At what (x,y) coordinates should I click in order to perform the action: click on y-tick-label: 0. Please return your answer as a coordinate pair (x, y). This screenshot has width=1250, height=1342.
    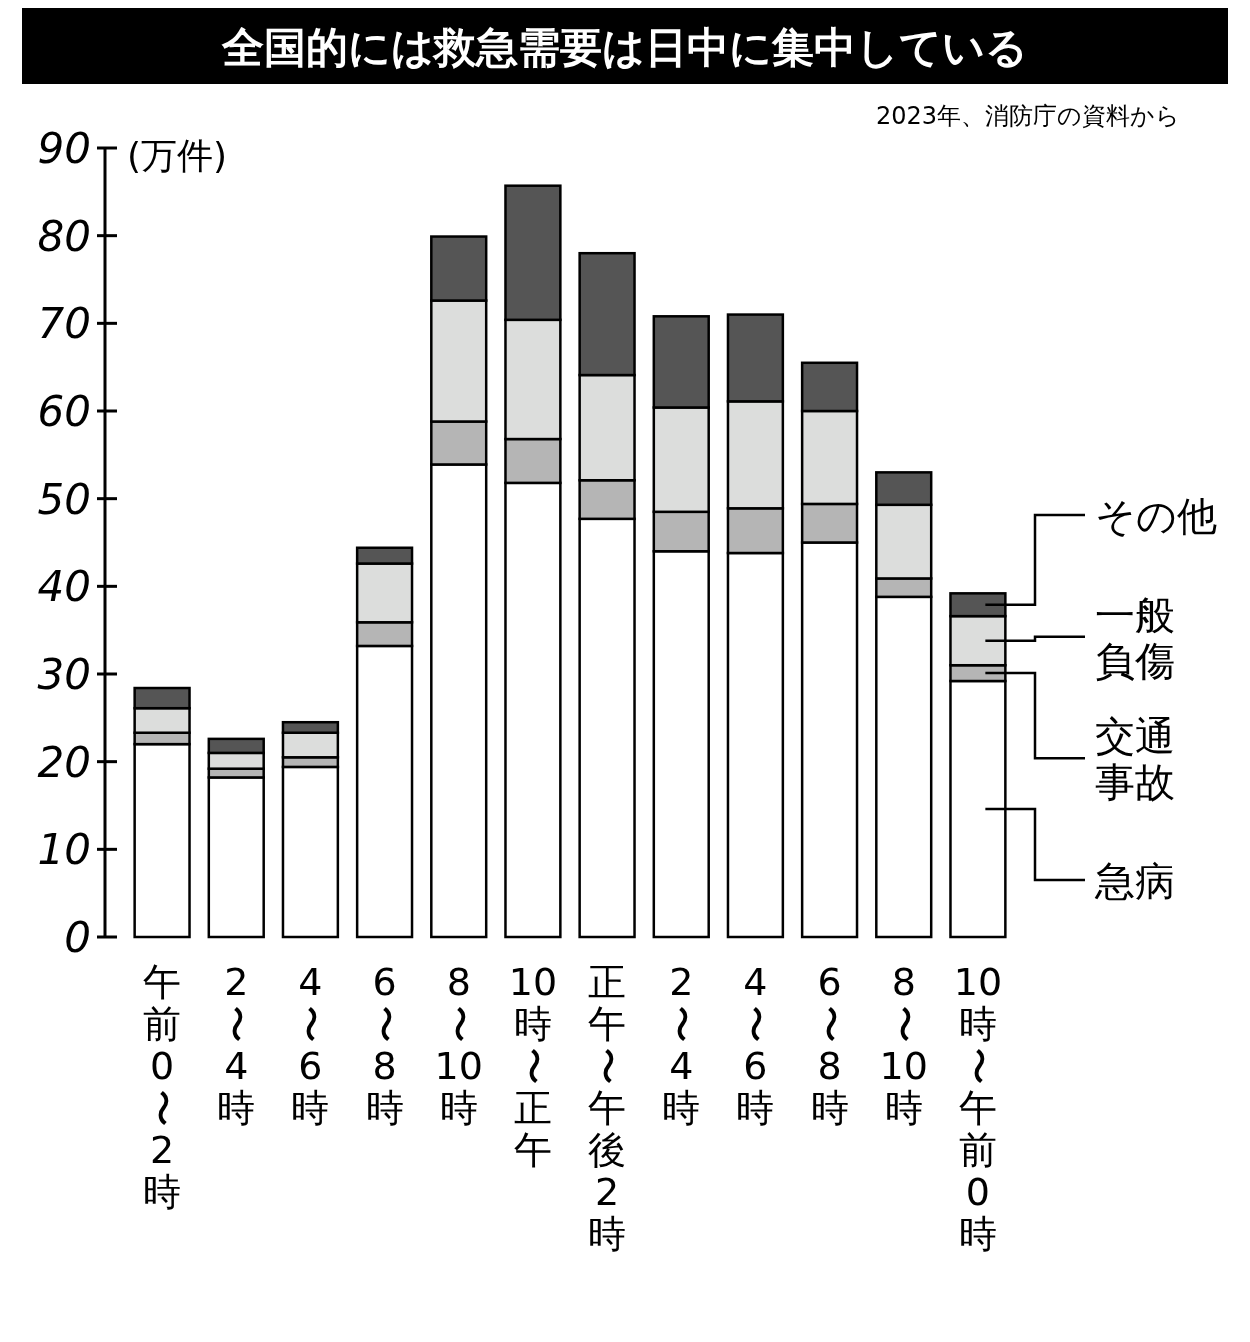
    Looking at the image, I should click on (77, 937).